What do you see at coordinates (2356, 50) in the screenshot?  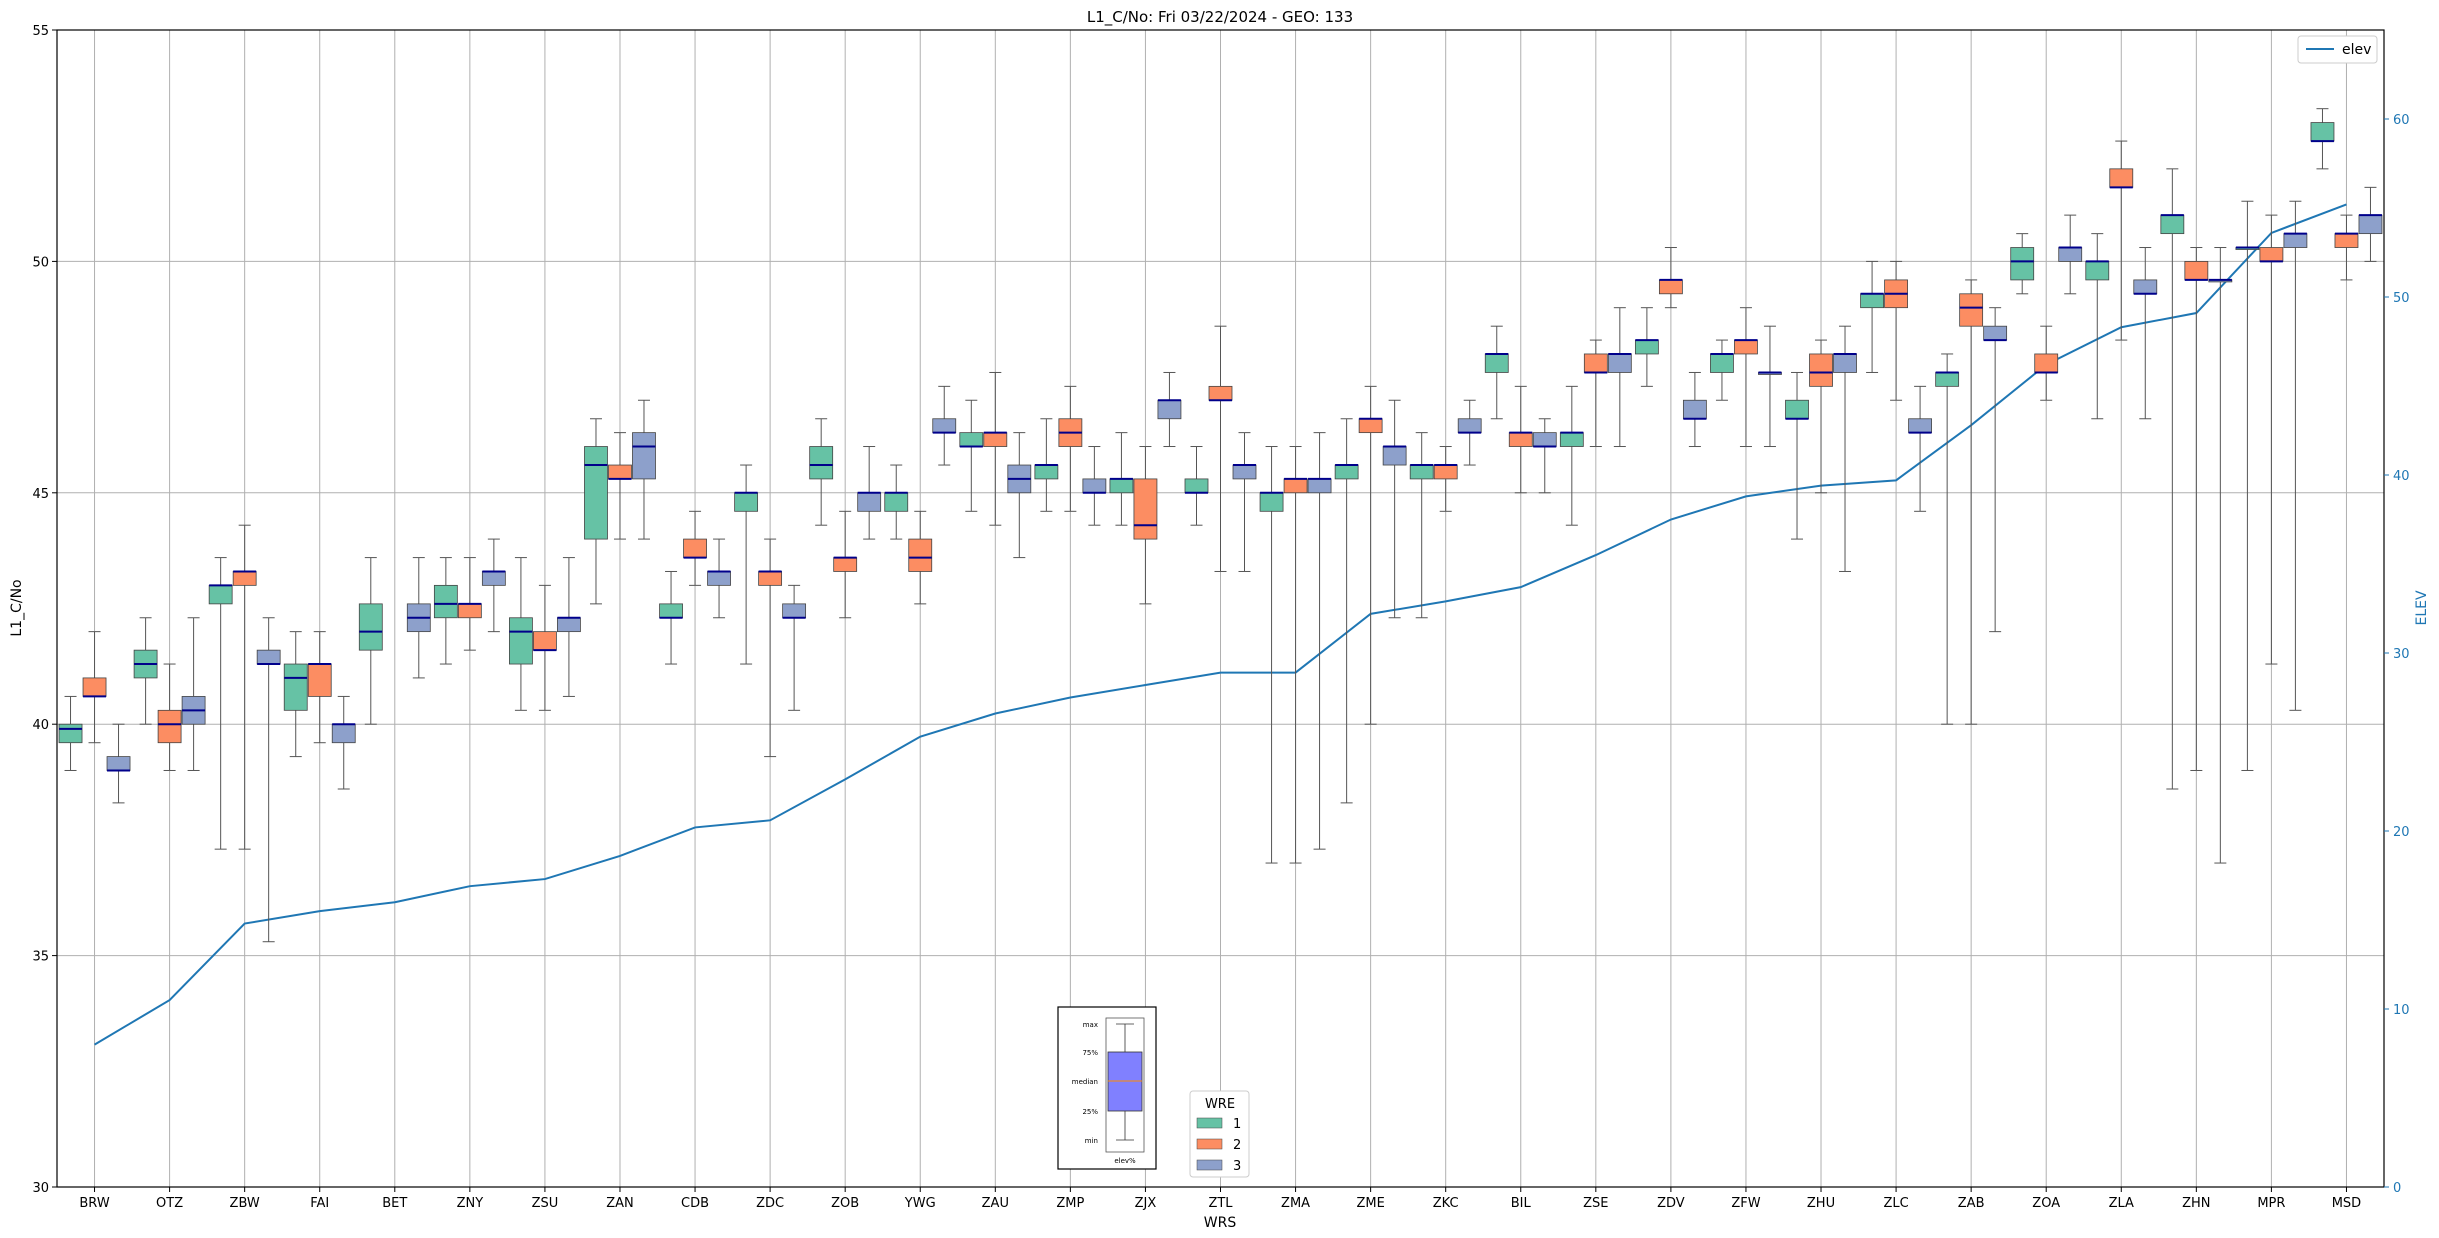 I see `elev-legend-label: elev` at bounding box center [2356, 50].